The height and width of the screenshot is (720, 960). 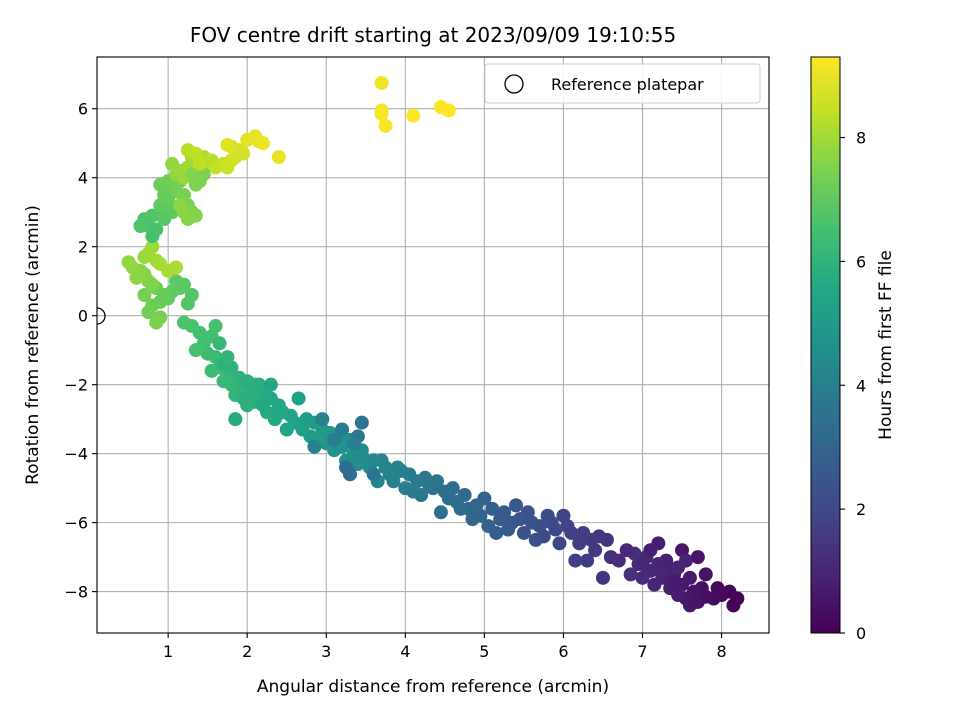 I want to click on x-tick-label: 1, so click(x=168, y=651).